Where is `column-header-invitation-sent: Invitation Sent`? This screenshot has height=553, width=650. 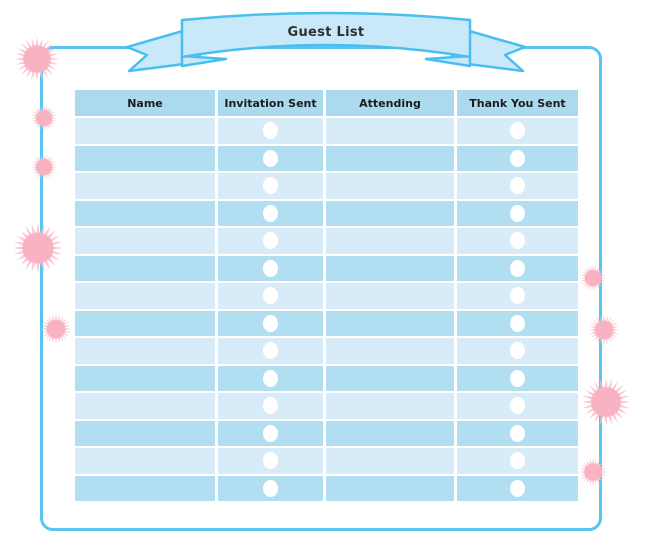
column-header-invitation-sent: Invitation Sent is located at coordinates (270, 103).